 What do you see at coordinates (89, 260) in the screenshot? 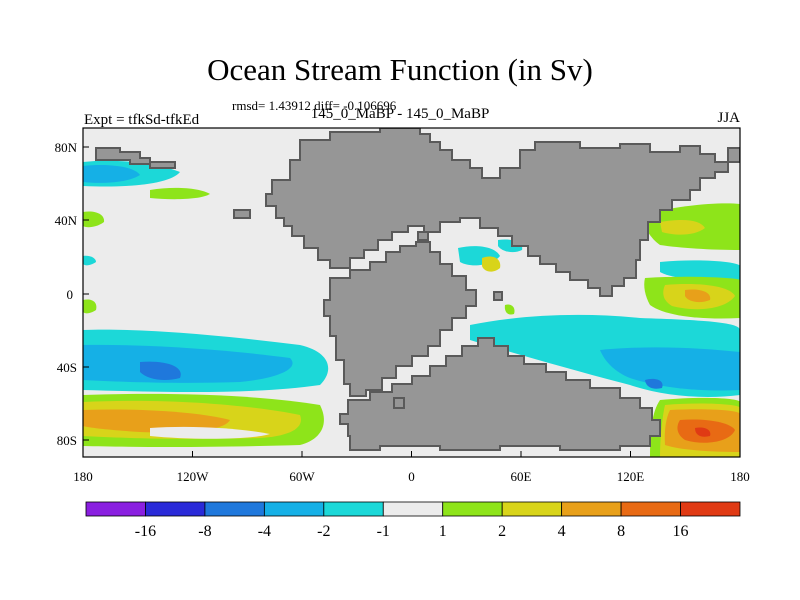
I see `contour-band-neg-nwpac3` at bounding box center [89, 260].